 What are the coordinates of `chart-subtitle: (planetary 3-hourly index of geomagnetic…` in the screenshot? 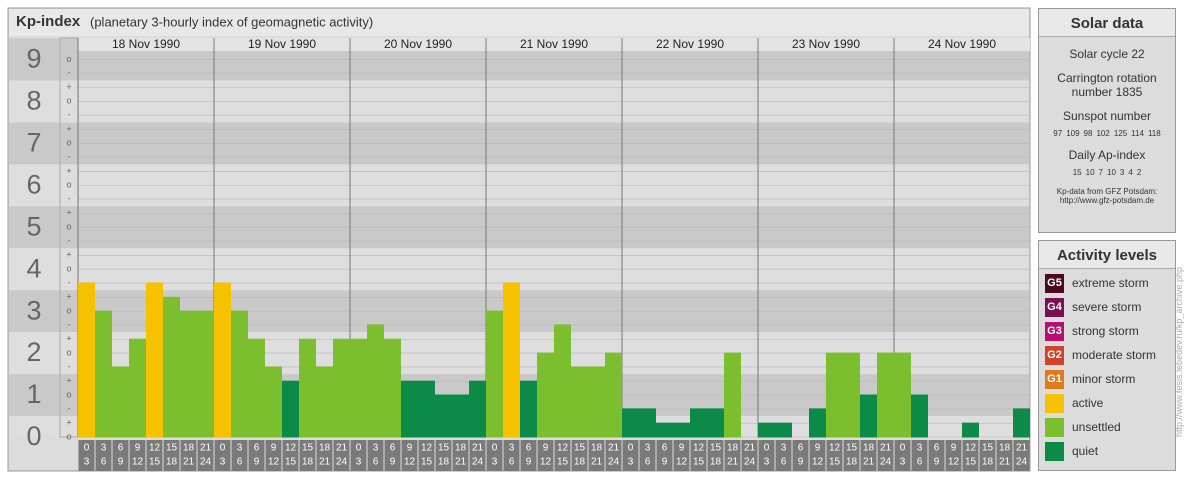 It's located at (231, 21).